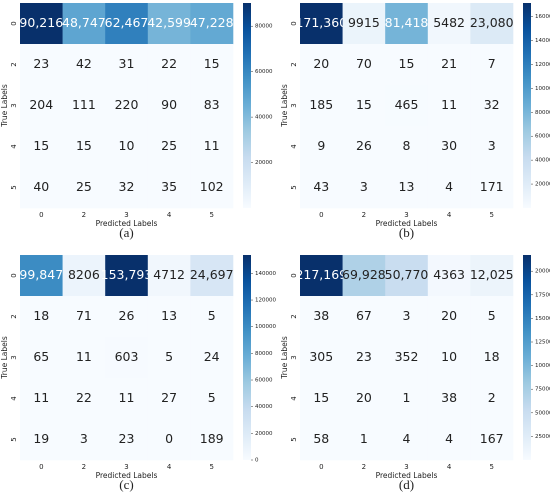 The height and width of the screenshot is (496, 550). What do you see at coordinates (126, 484) in the screenshot?
I see `caption: (c)` at bounding box center [126, 484].